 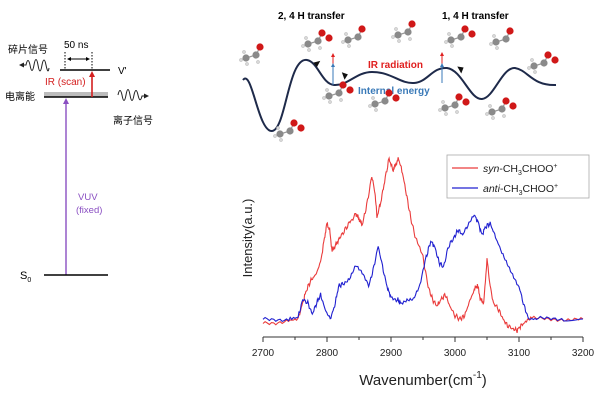 What do you see at coordinates (36, 65) in the screenshot?
I see `fragment-signal-wave-icon` at bounding box center [36, 65].